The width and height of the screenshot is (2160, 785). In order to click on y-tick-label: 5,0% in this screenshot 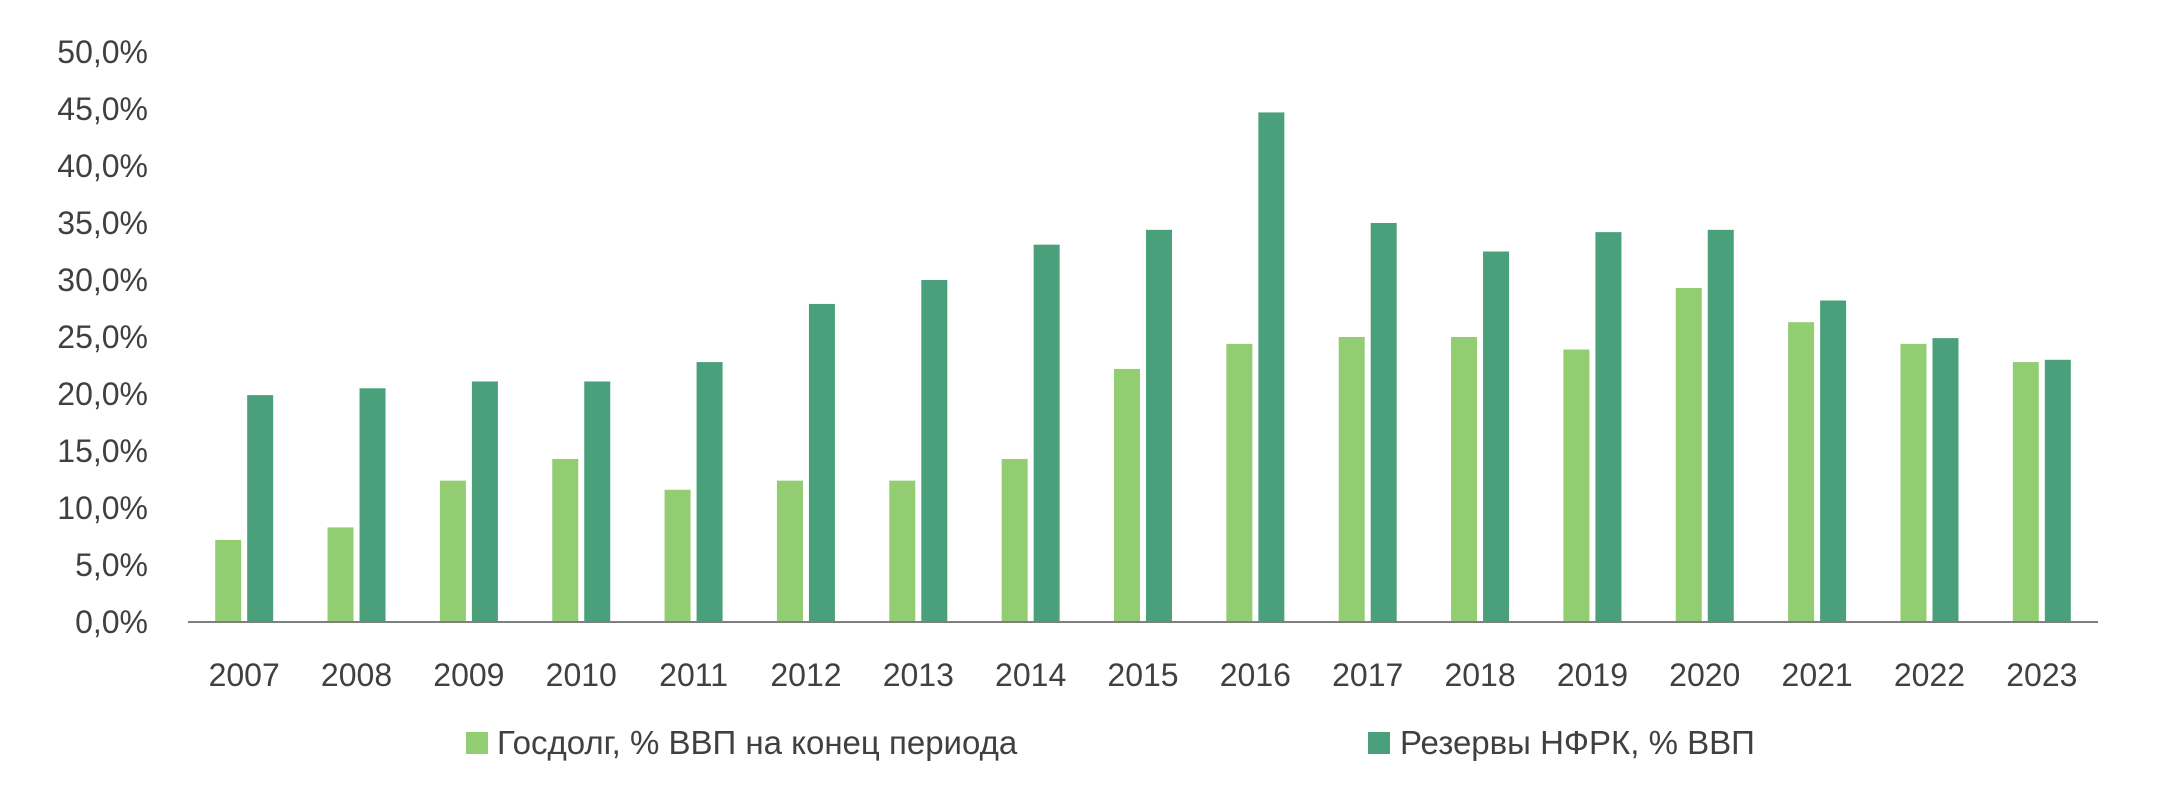, I will do `click(111, 565)`.